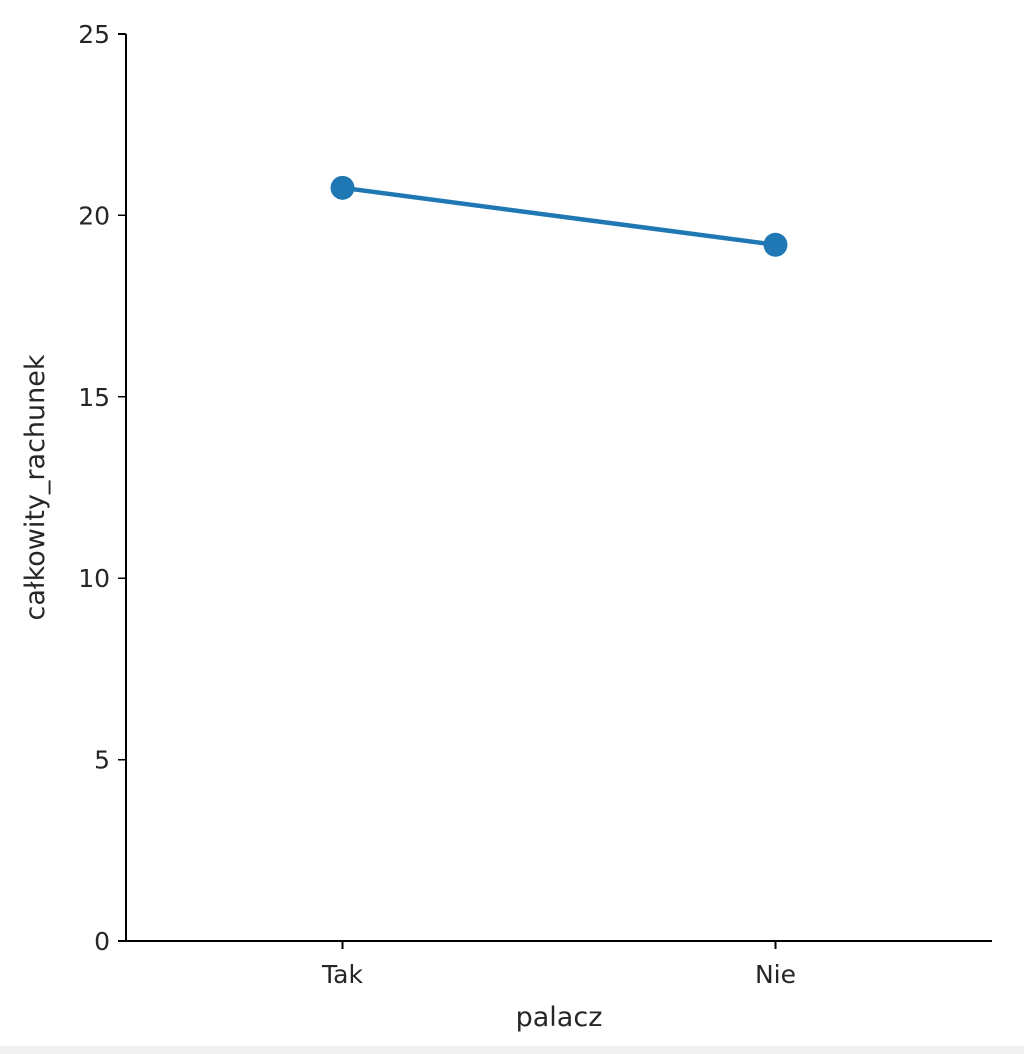  I want to click on series-line, so click(559, 216).